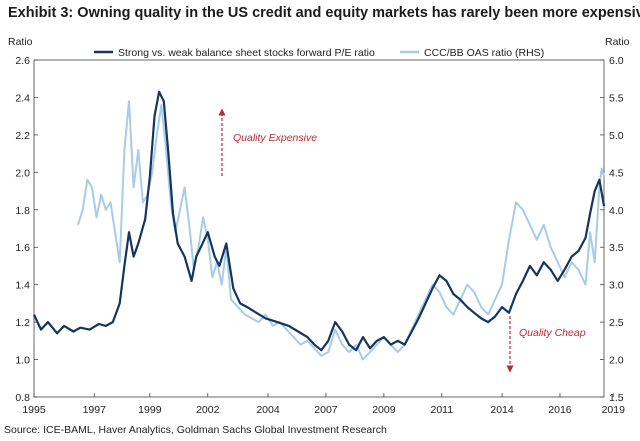 Image resolution: width=640 pixels, height=441 pixels. Describe the element at coordinates (484, 53) in the screenshot. I see `legend-label-oas-ratio: CCC/BB OAS ratio (RHS)` at that location.